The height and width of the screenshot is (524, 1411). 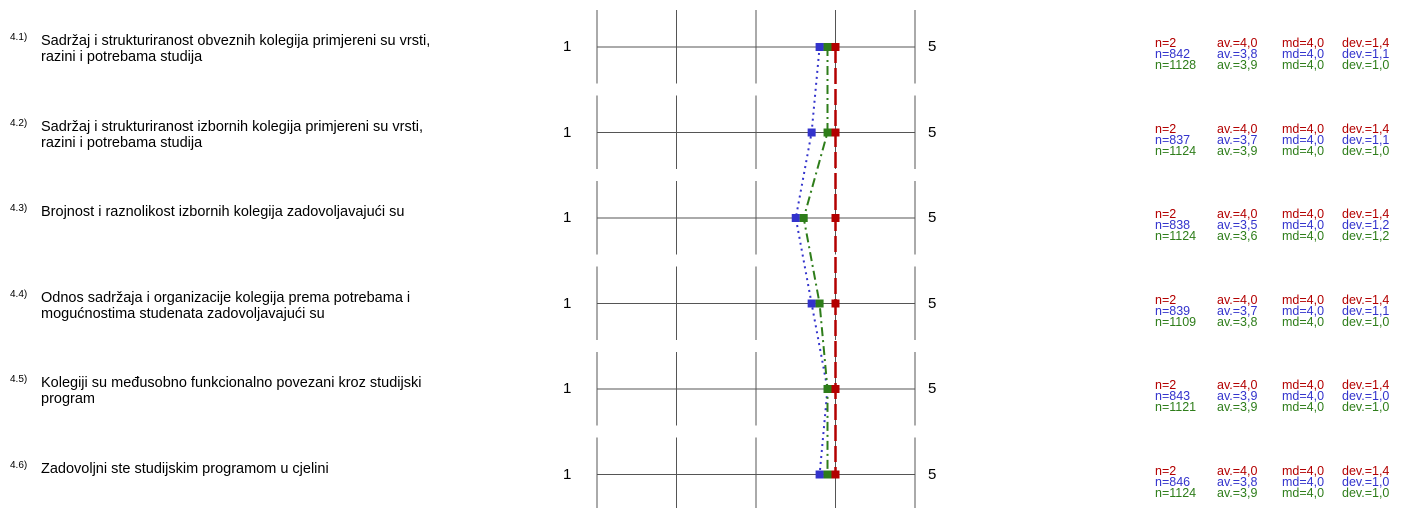 What do you see at coordinates (1237, 236) in the screenshot?
I see `stat-average: av.=3,6` at bounding box center [1237, 236].